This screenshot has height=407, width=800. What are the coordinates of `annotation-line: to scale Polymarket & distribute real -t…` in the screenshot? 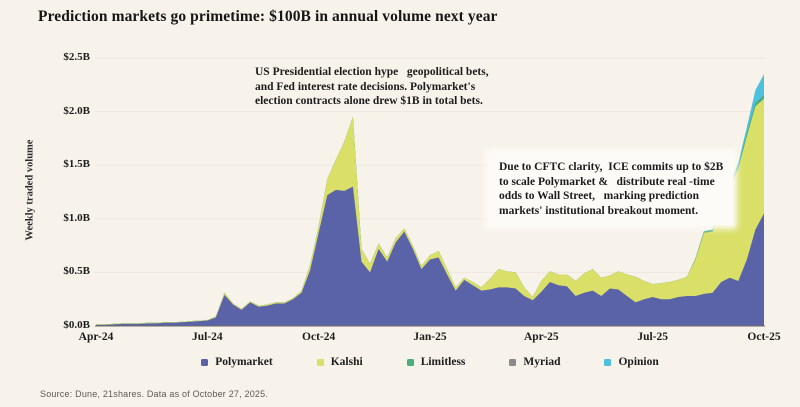 It's located at (607, 181).